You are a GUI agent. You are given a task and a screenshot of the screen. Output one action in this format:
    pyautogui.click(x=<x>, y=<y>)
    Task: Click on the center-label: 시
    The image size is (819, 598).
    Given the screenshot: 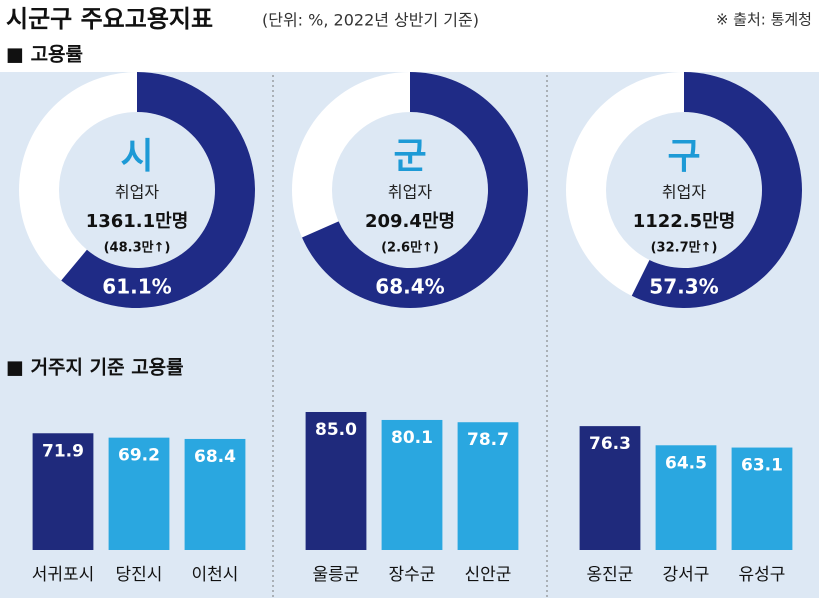 What is the action you would take?
    pyautogui.click(x=136, y=156)
    